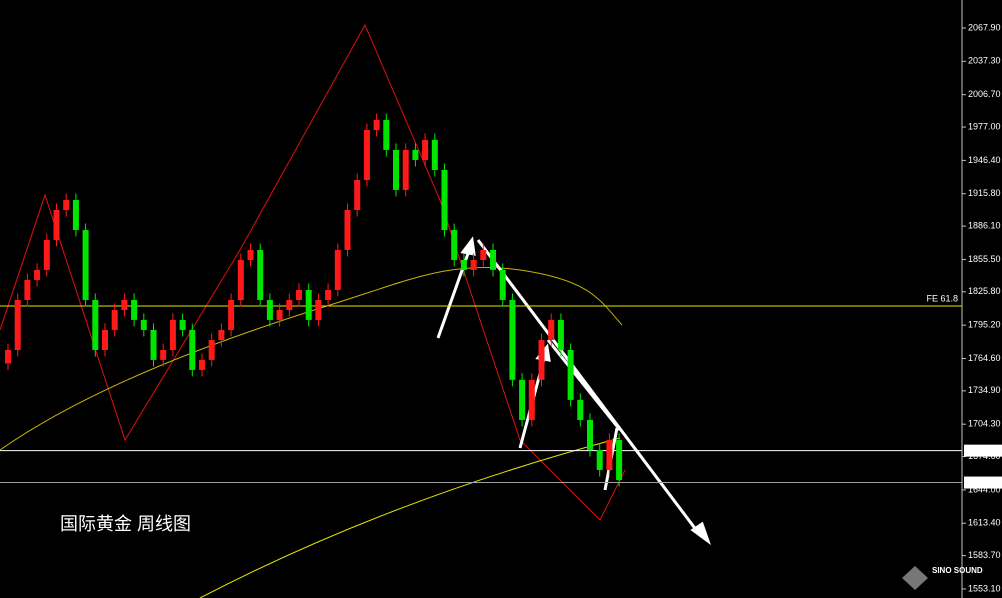 The image size is (1002, 598). What do you see at coordinates (984, 27) in the screenshot?
I see `y-tick-label: 2067.90` at bounding box center [984, 27].